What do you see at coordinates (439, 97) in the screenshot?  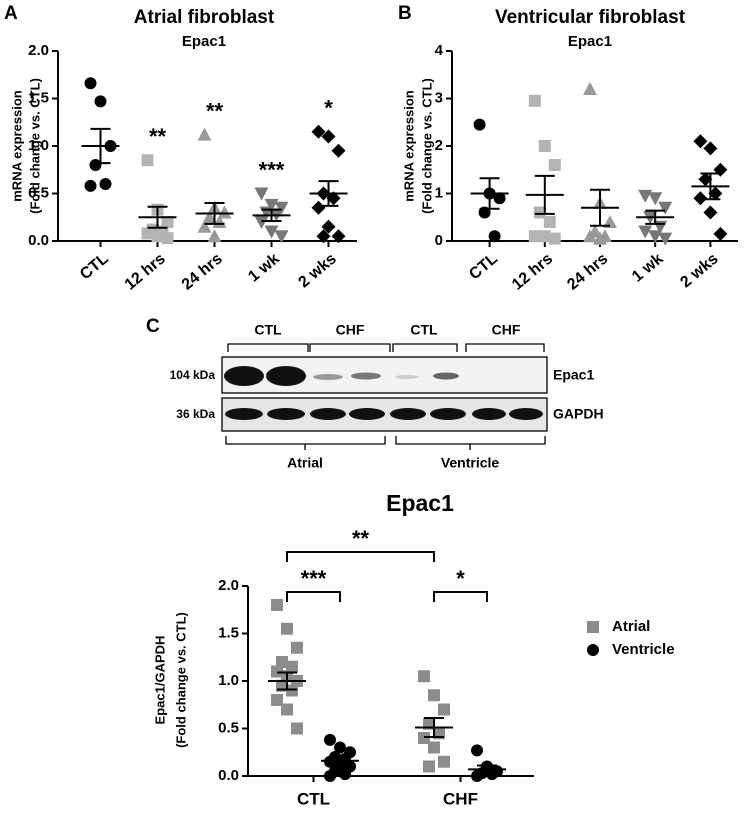 I see `y-tick-label: 3` at bounding box center [439, 97].